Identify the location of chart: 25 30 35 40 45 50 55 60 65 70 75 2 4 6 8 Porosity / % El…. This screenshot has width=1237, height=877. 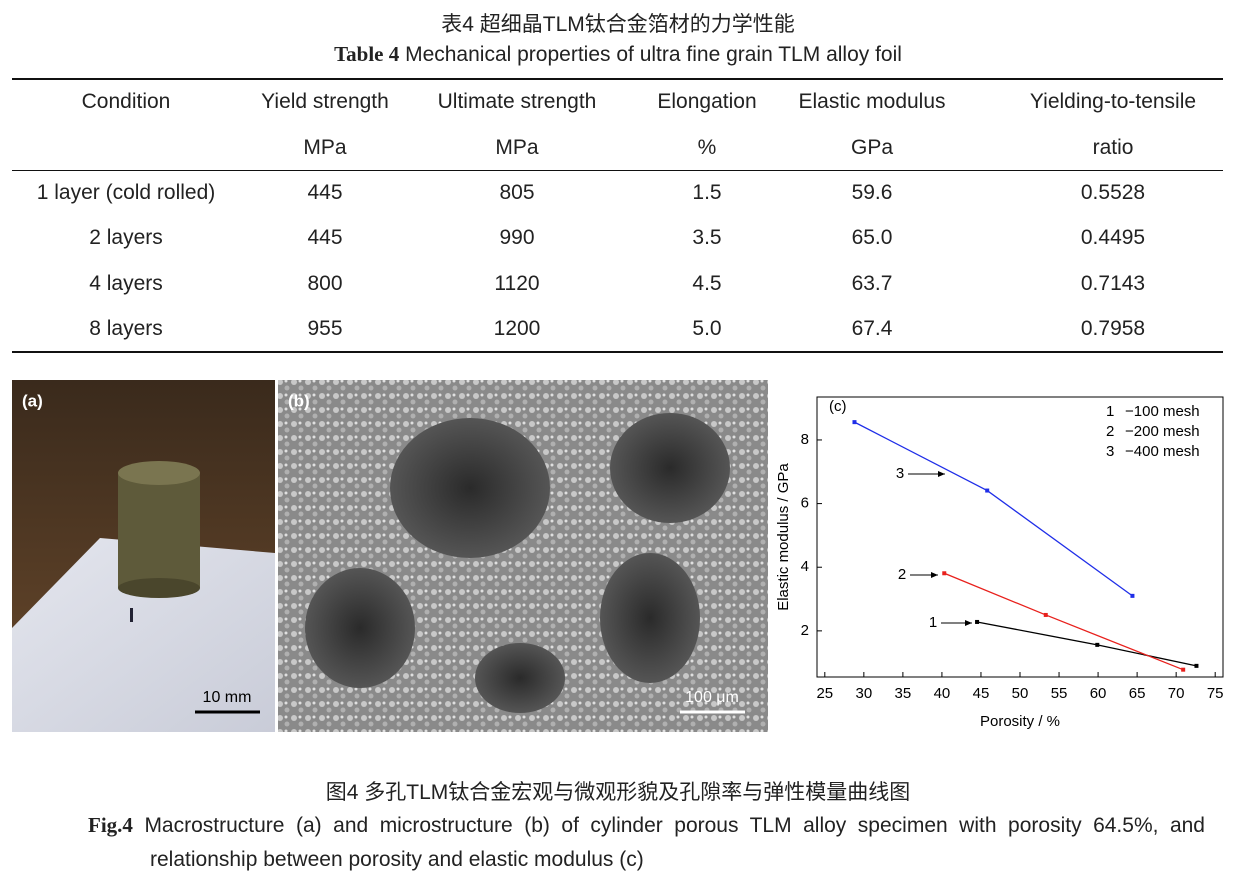
(999, 563).